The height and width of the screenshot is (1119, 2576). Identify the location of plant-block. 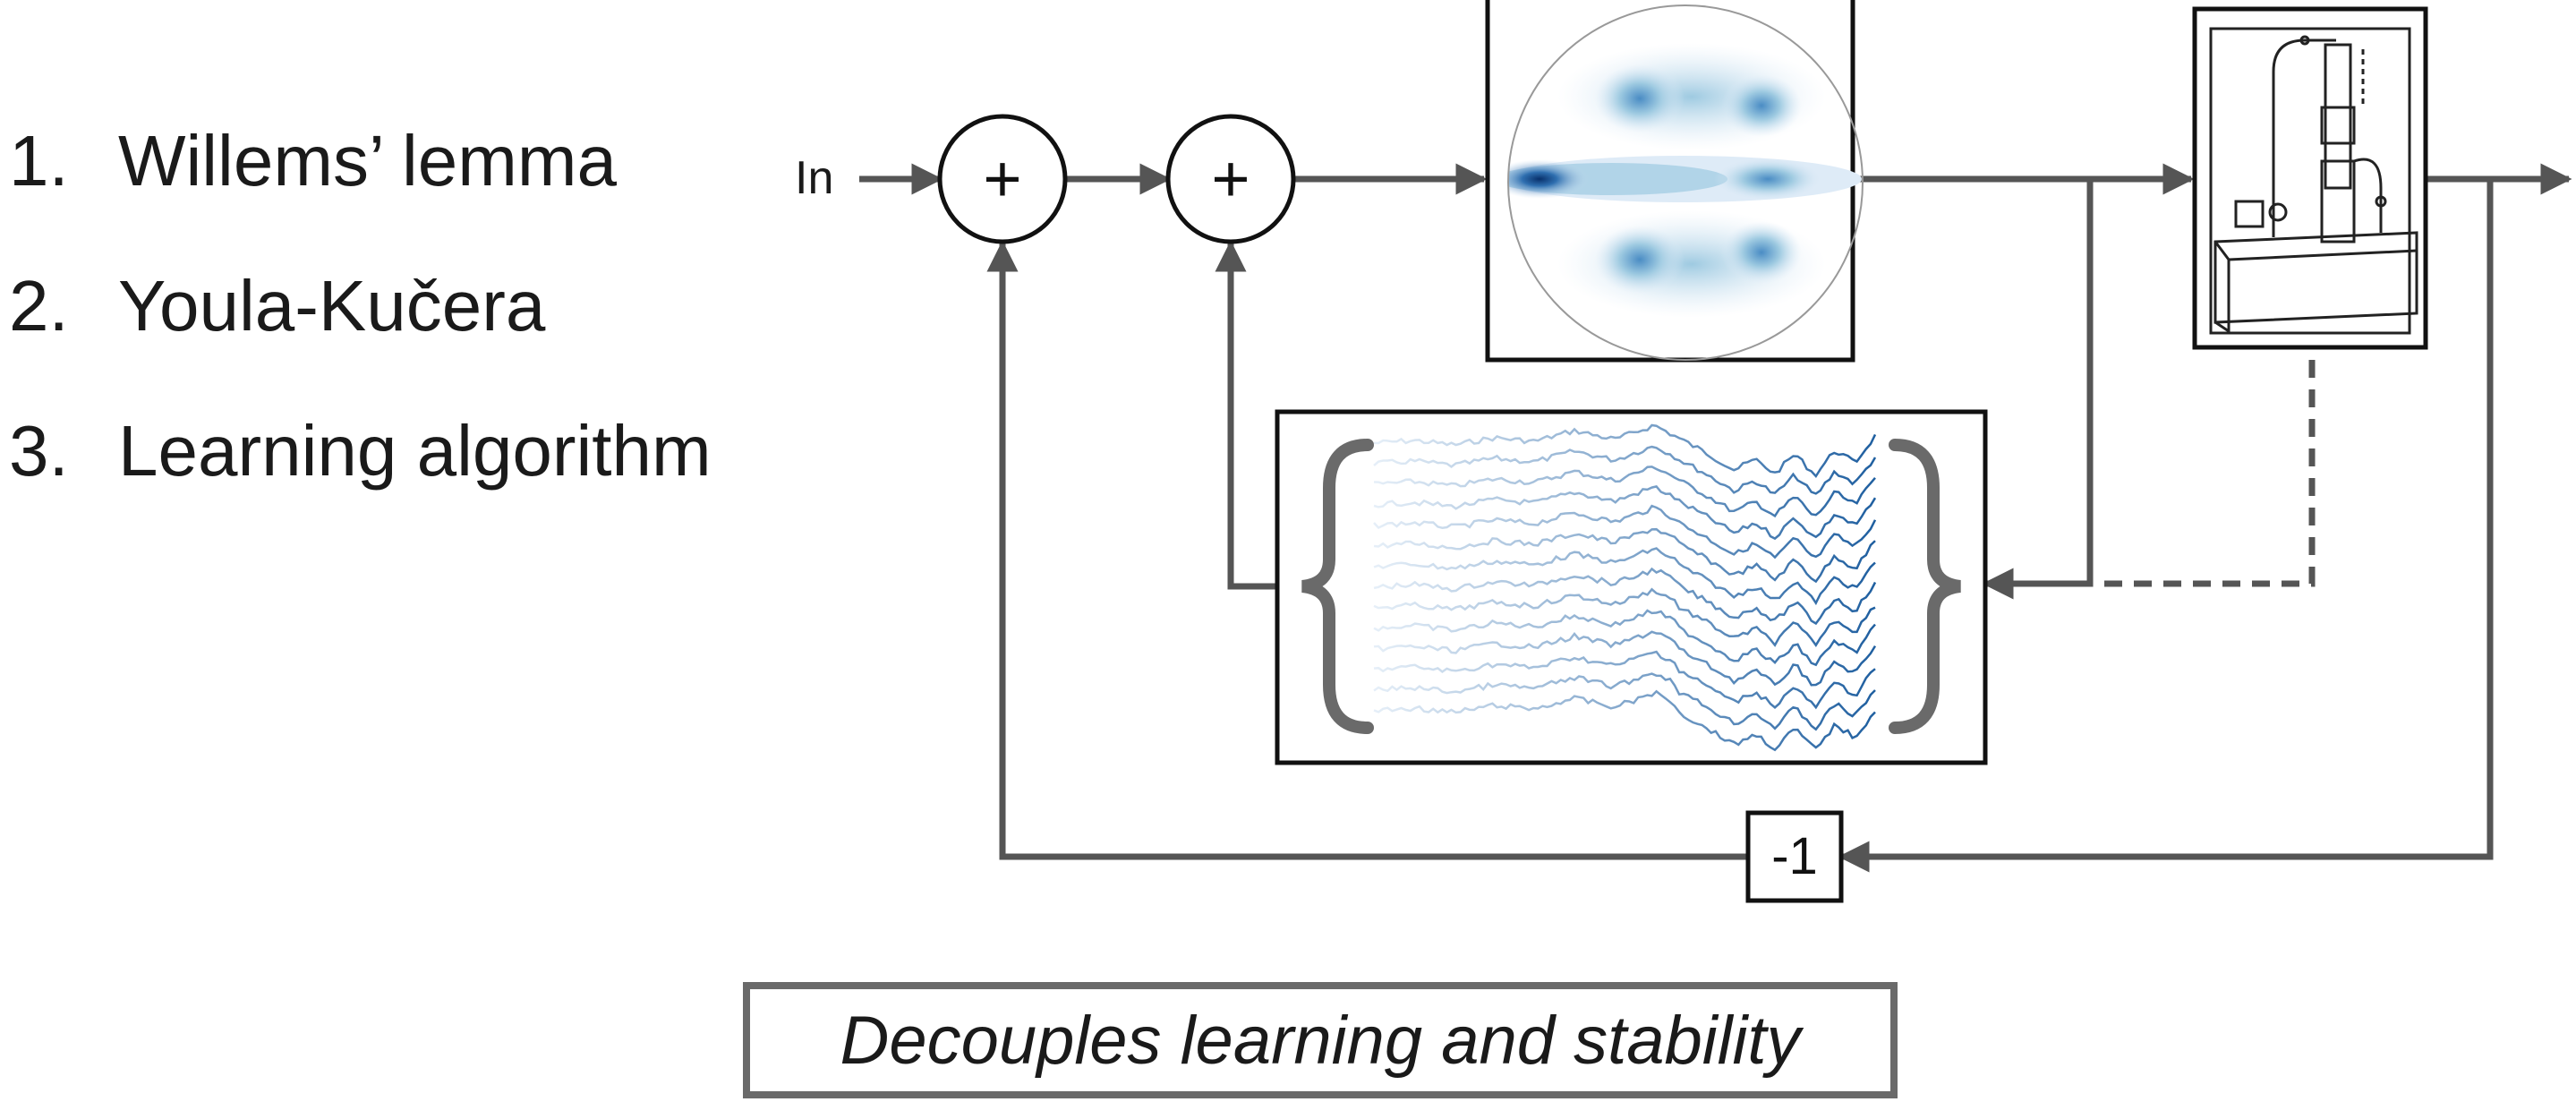
(2310, 178).